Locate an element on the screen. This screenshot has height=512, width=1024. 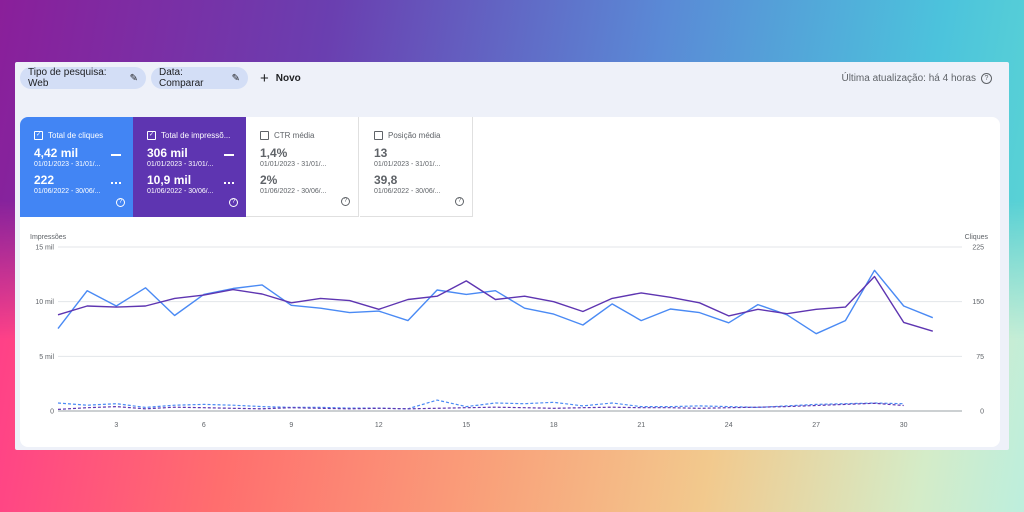
y-right-tick-label: 225 is located at coordinates (978, 248).